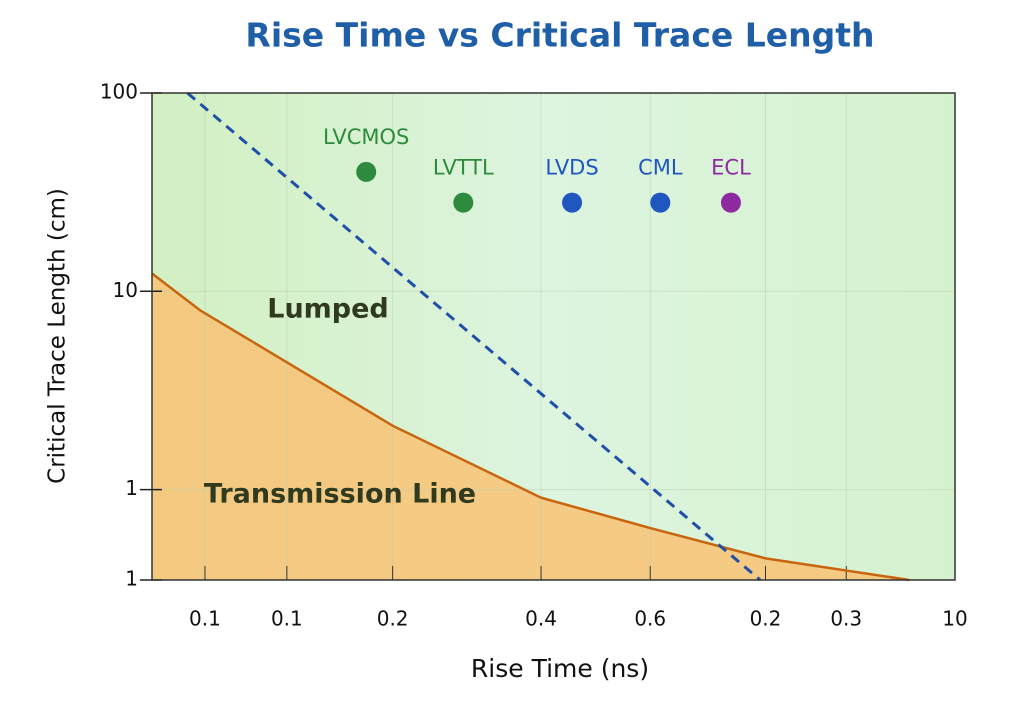  What do you see at coordinates (559, 35) in the screenshot?
I see `chart-title: Rise Time vs Critical Trace Length` at bounding box center [559, 35].